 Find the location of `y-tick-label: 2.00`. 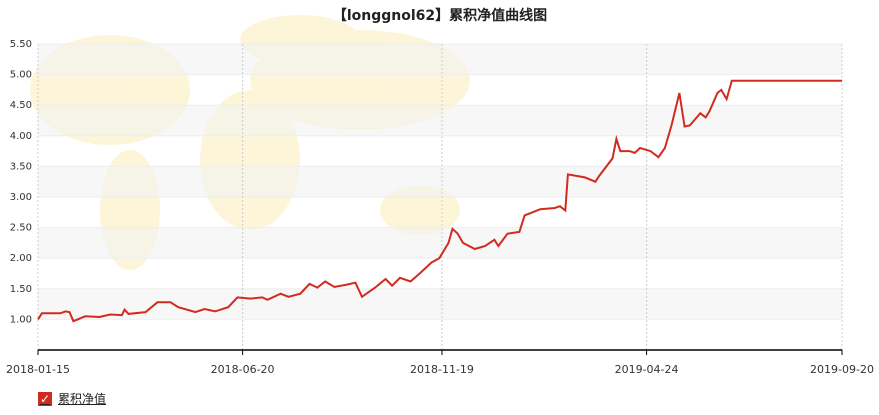

y-tick-label: 2.00 is located at coordinates (21, 258).